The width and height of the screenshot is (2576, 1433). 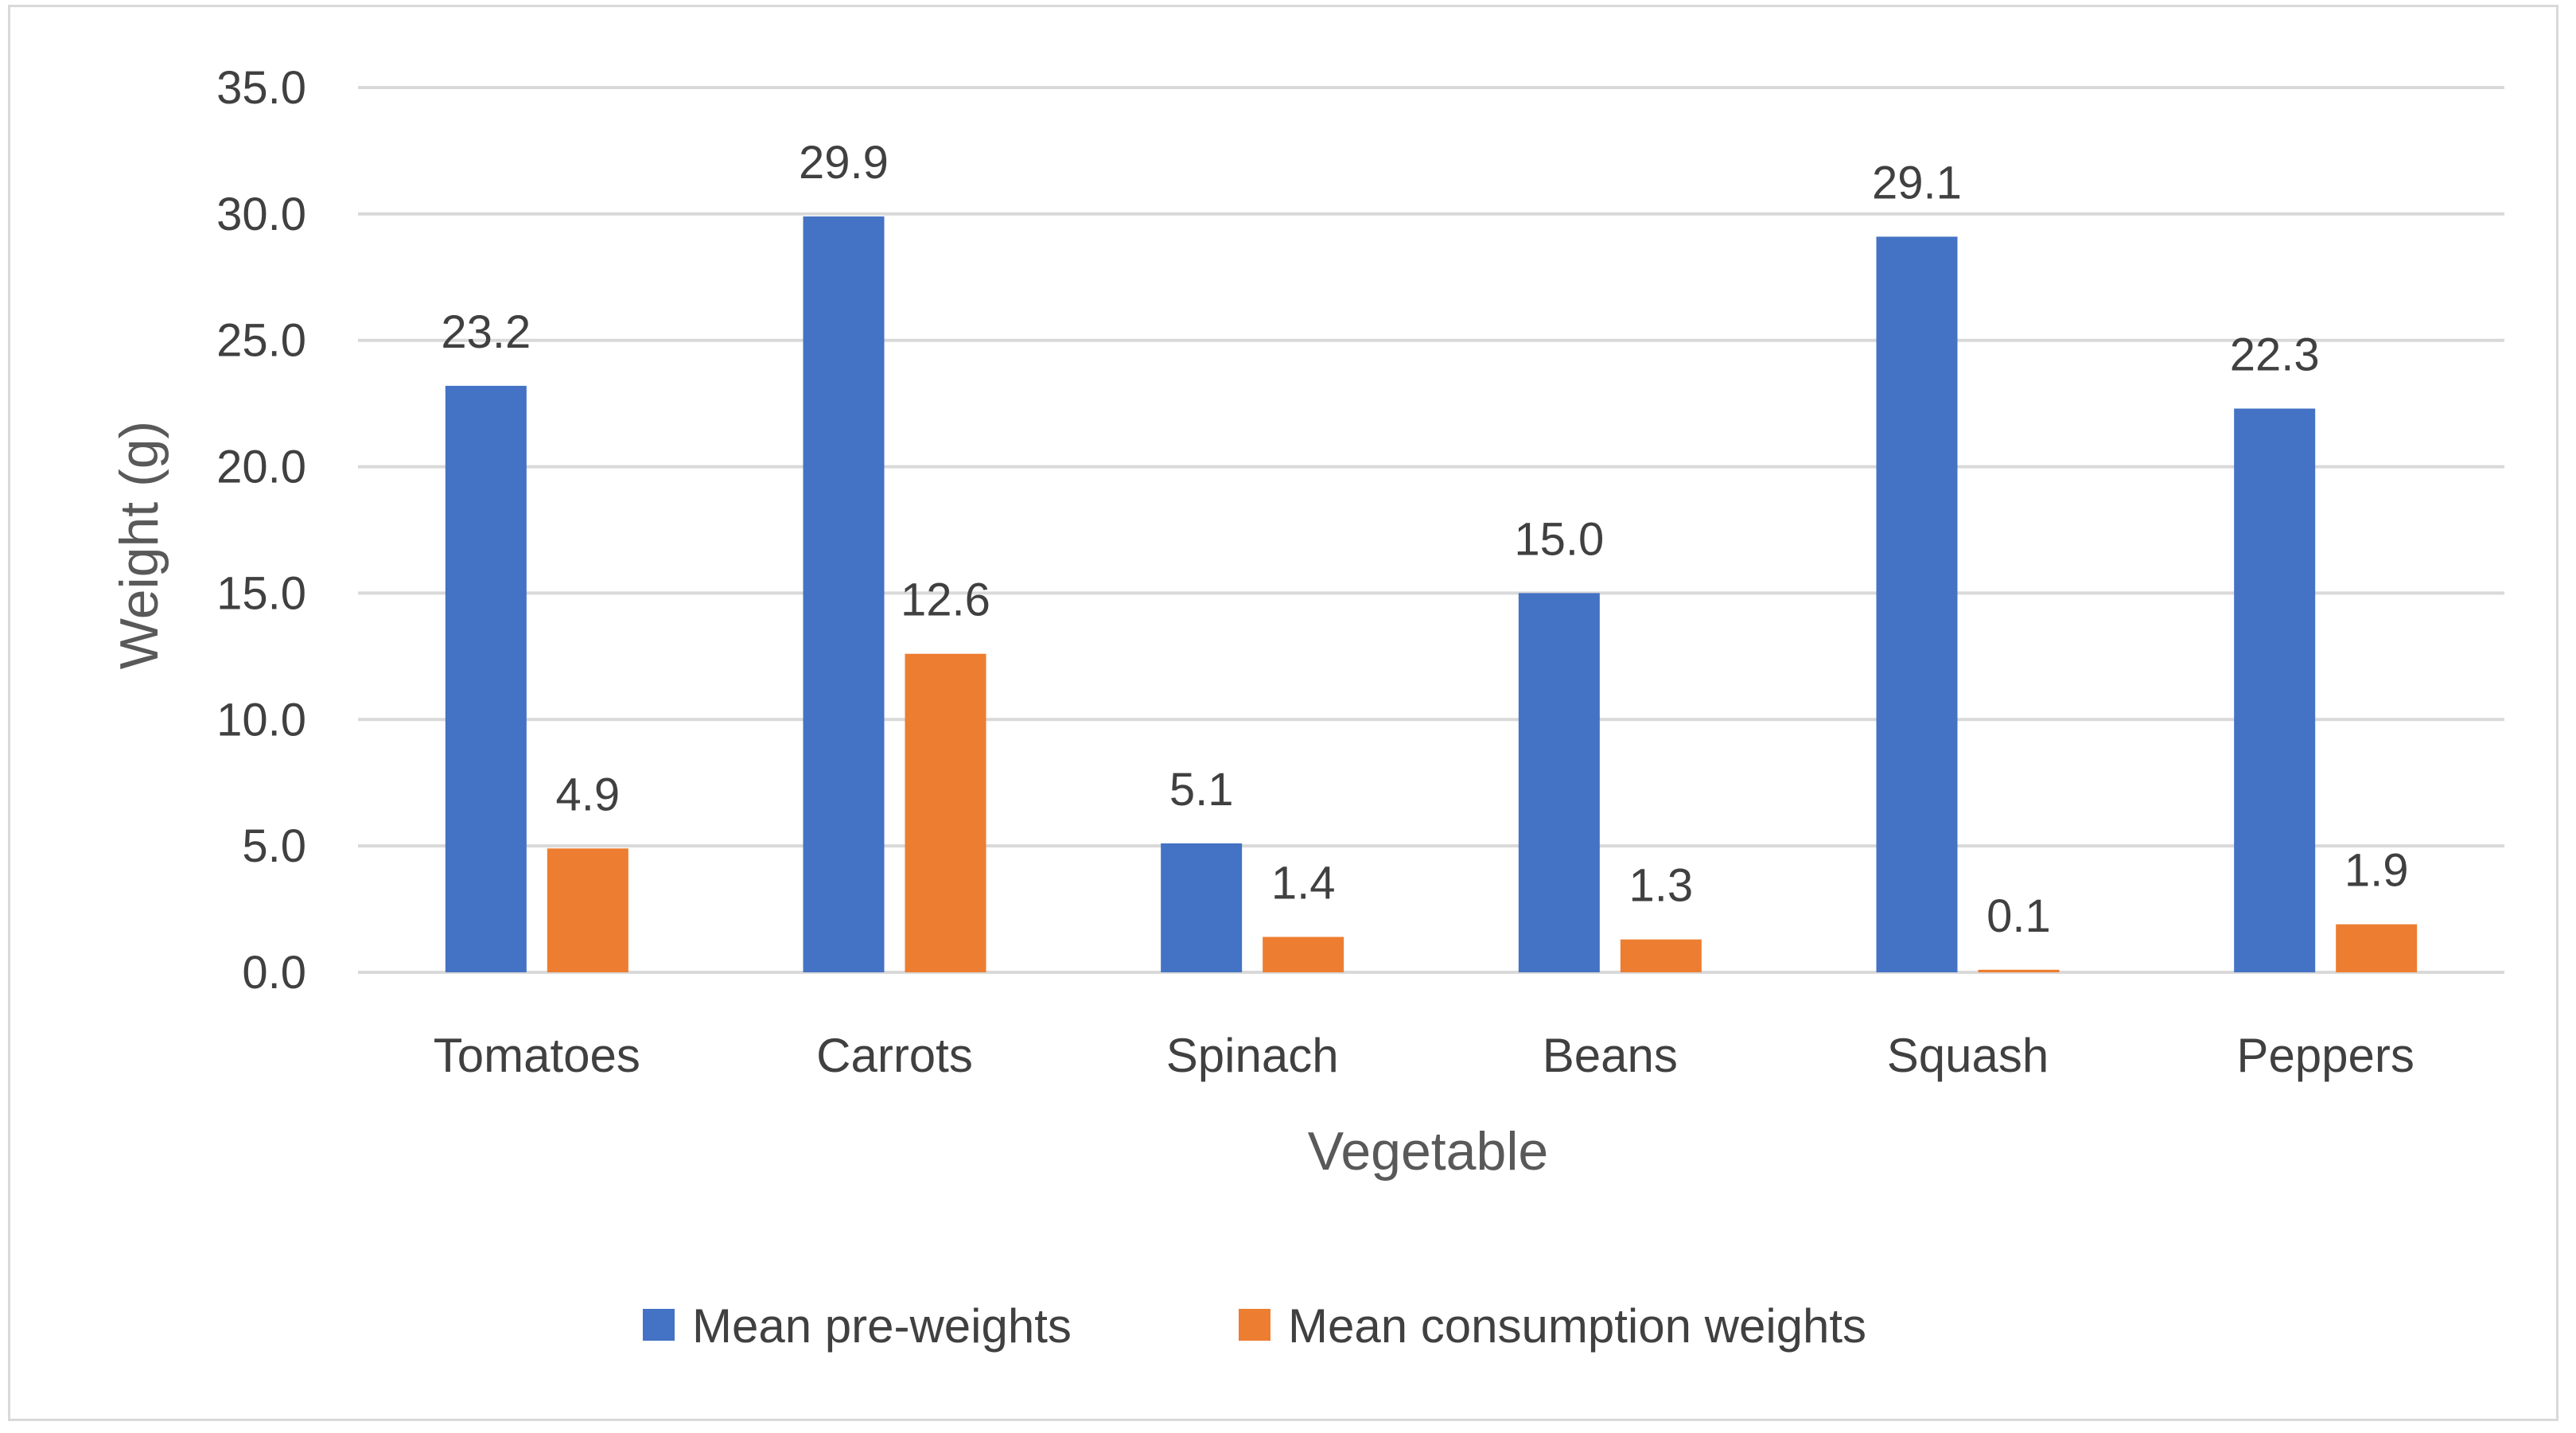 I want to click on bar-pre-weight-tomatoes, so click(x=486, y=679).